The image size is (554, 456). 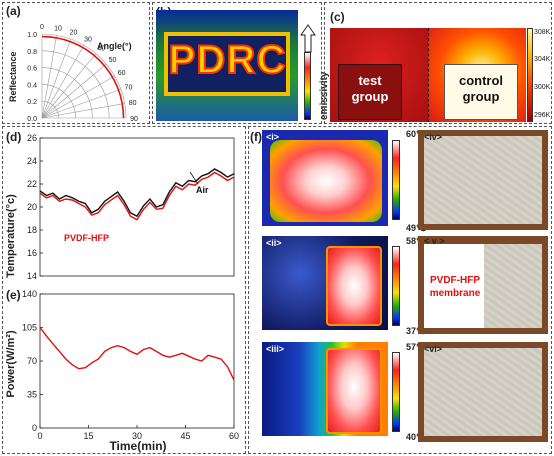 What do you see at coordinates (308, 38) in the screenshot?
I see `emissivity-arrow-icon` at bounding box center [308, 38].